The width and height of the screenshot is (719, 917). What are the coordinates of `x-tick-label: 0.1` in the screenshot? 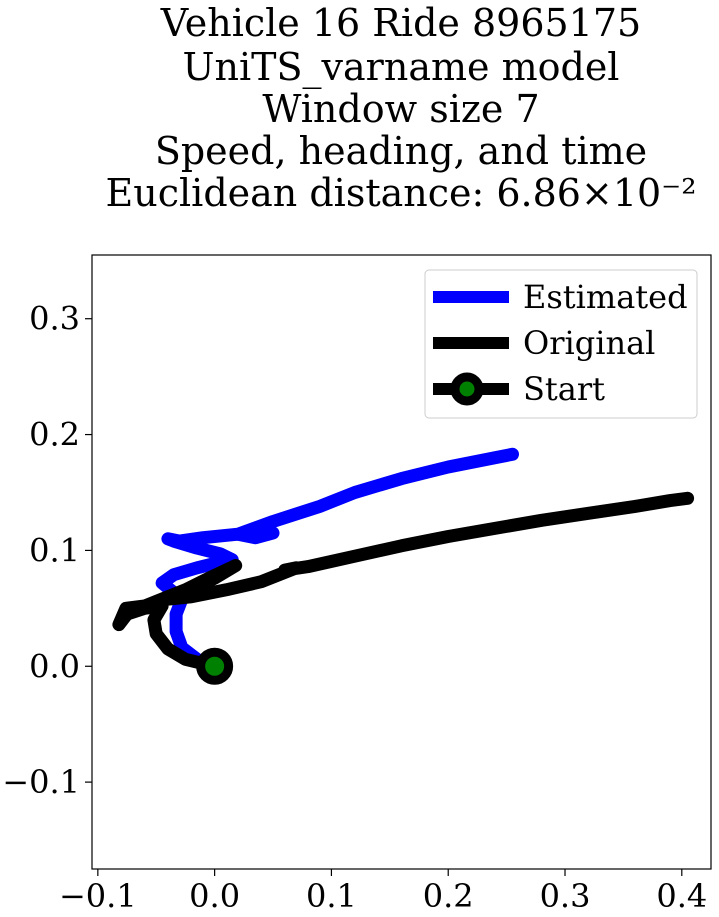 It's located at (331, 896).